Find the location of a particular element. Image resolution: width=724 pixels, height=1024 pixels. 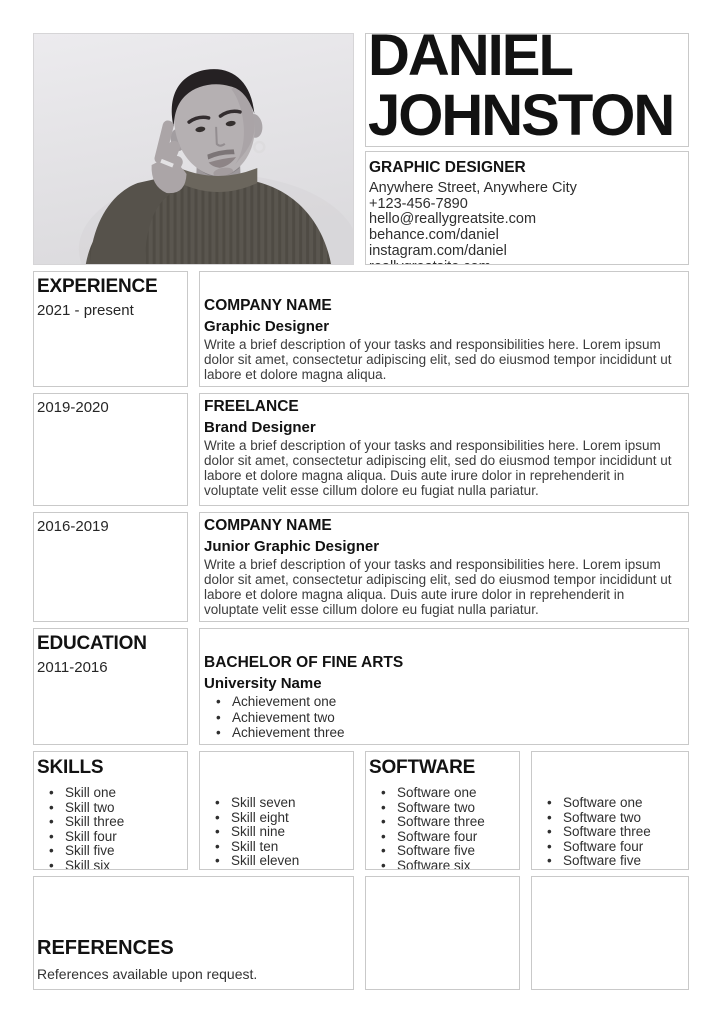

job-title: GRAPHIC DESIGNER is located at coordinates (447, 167).